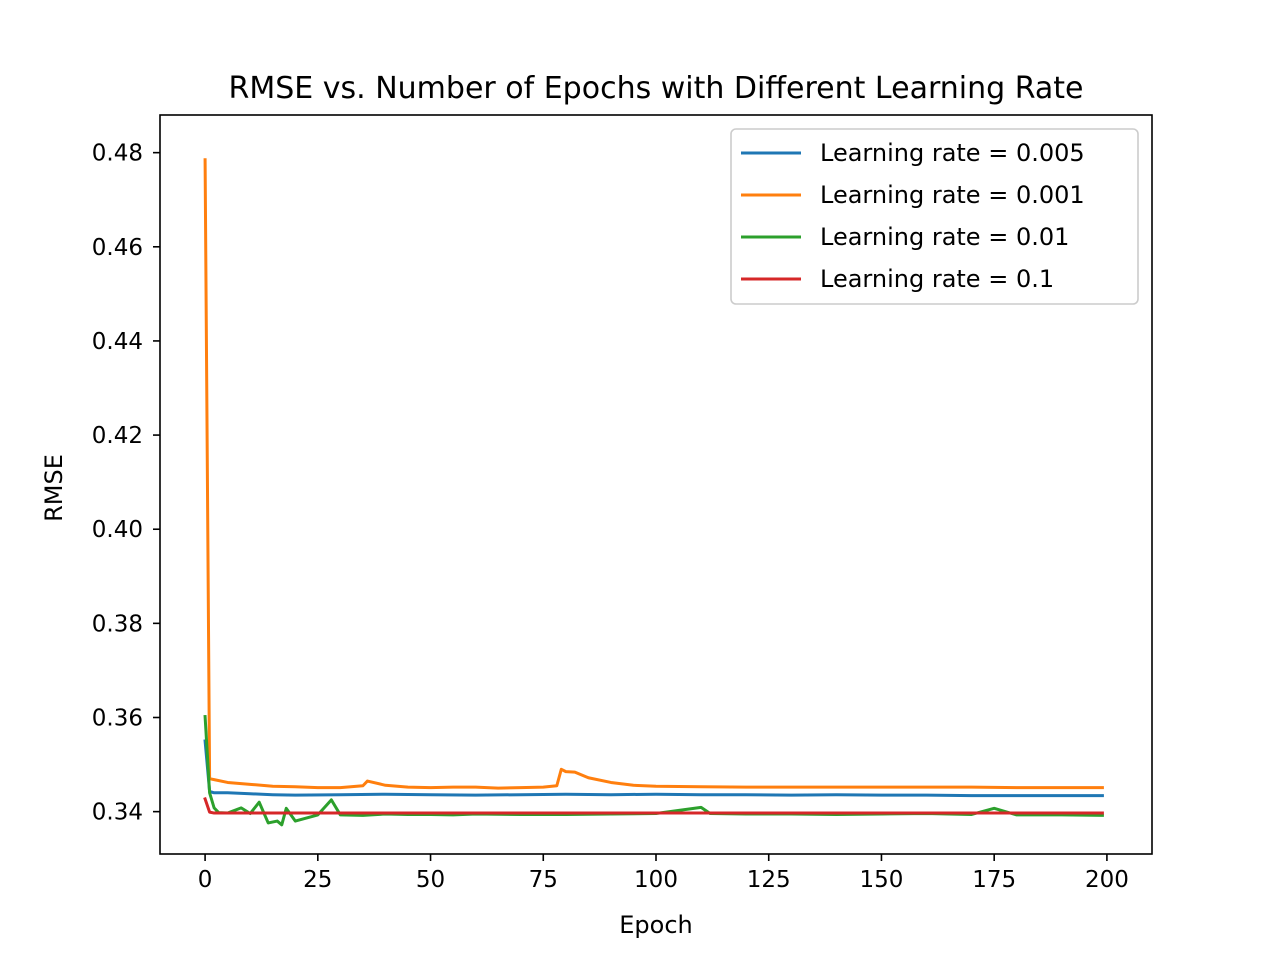 This screenshot has height=960, width=1280. What do you see at coordinates (543, 880) in the screenshot?
I see `x-tick-label: 75` at bounding box center [543, 880].